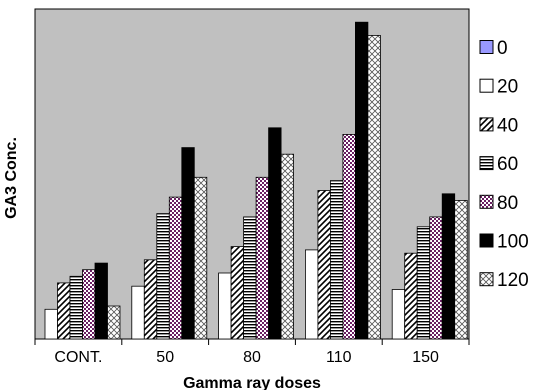  I want to click on legend-label-0: 0, so click(502, 48).